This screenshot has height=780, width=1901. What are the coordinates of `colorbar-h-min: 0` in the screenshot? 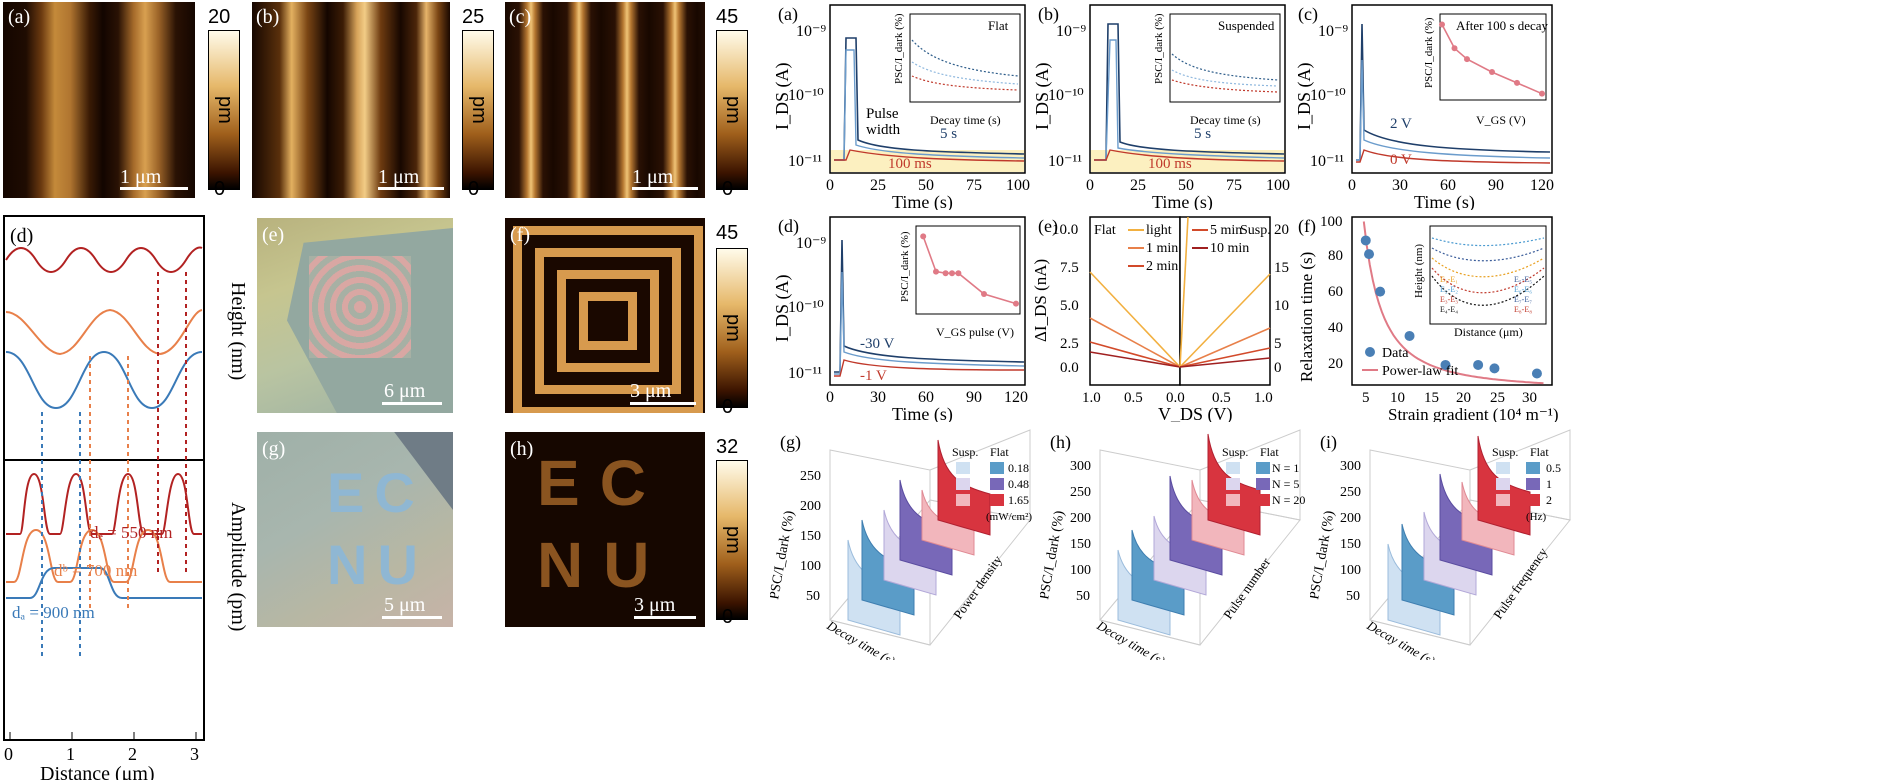 It's located at (728, 617).